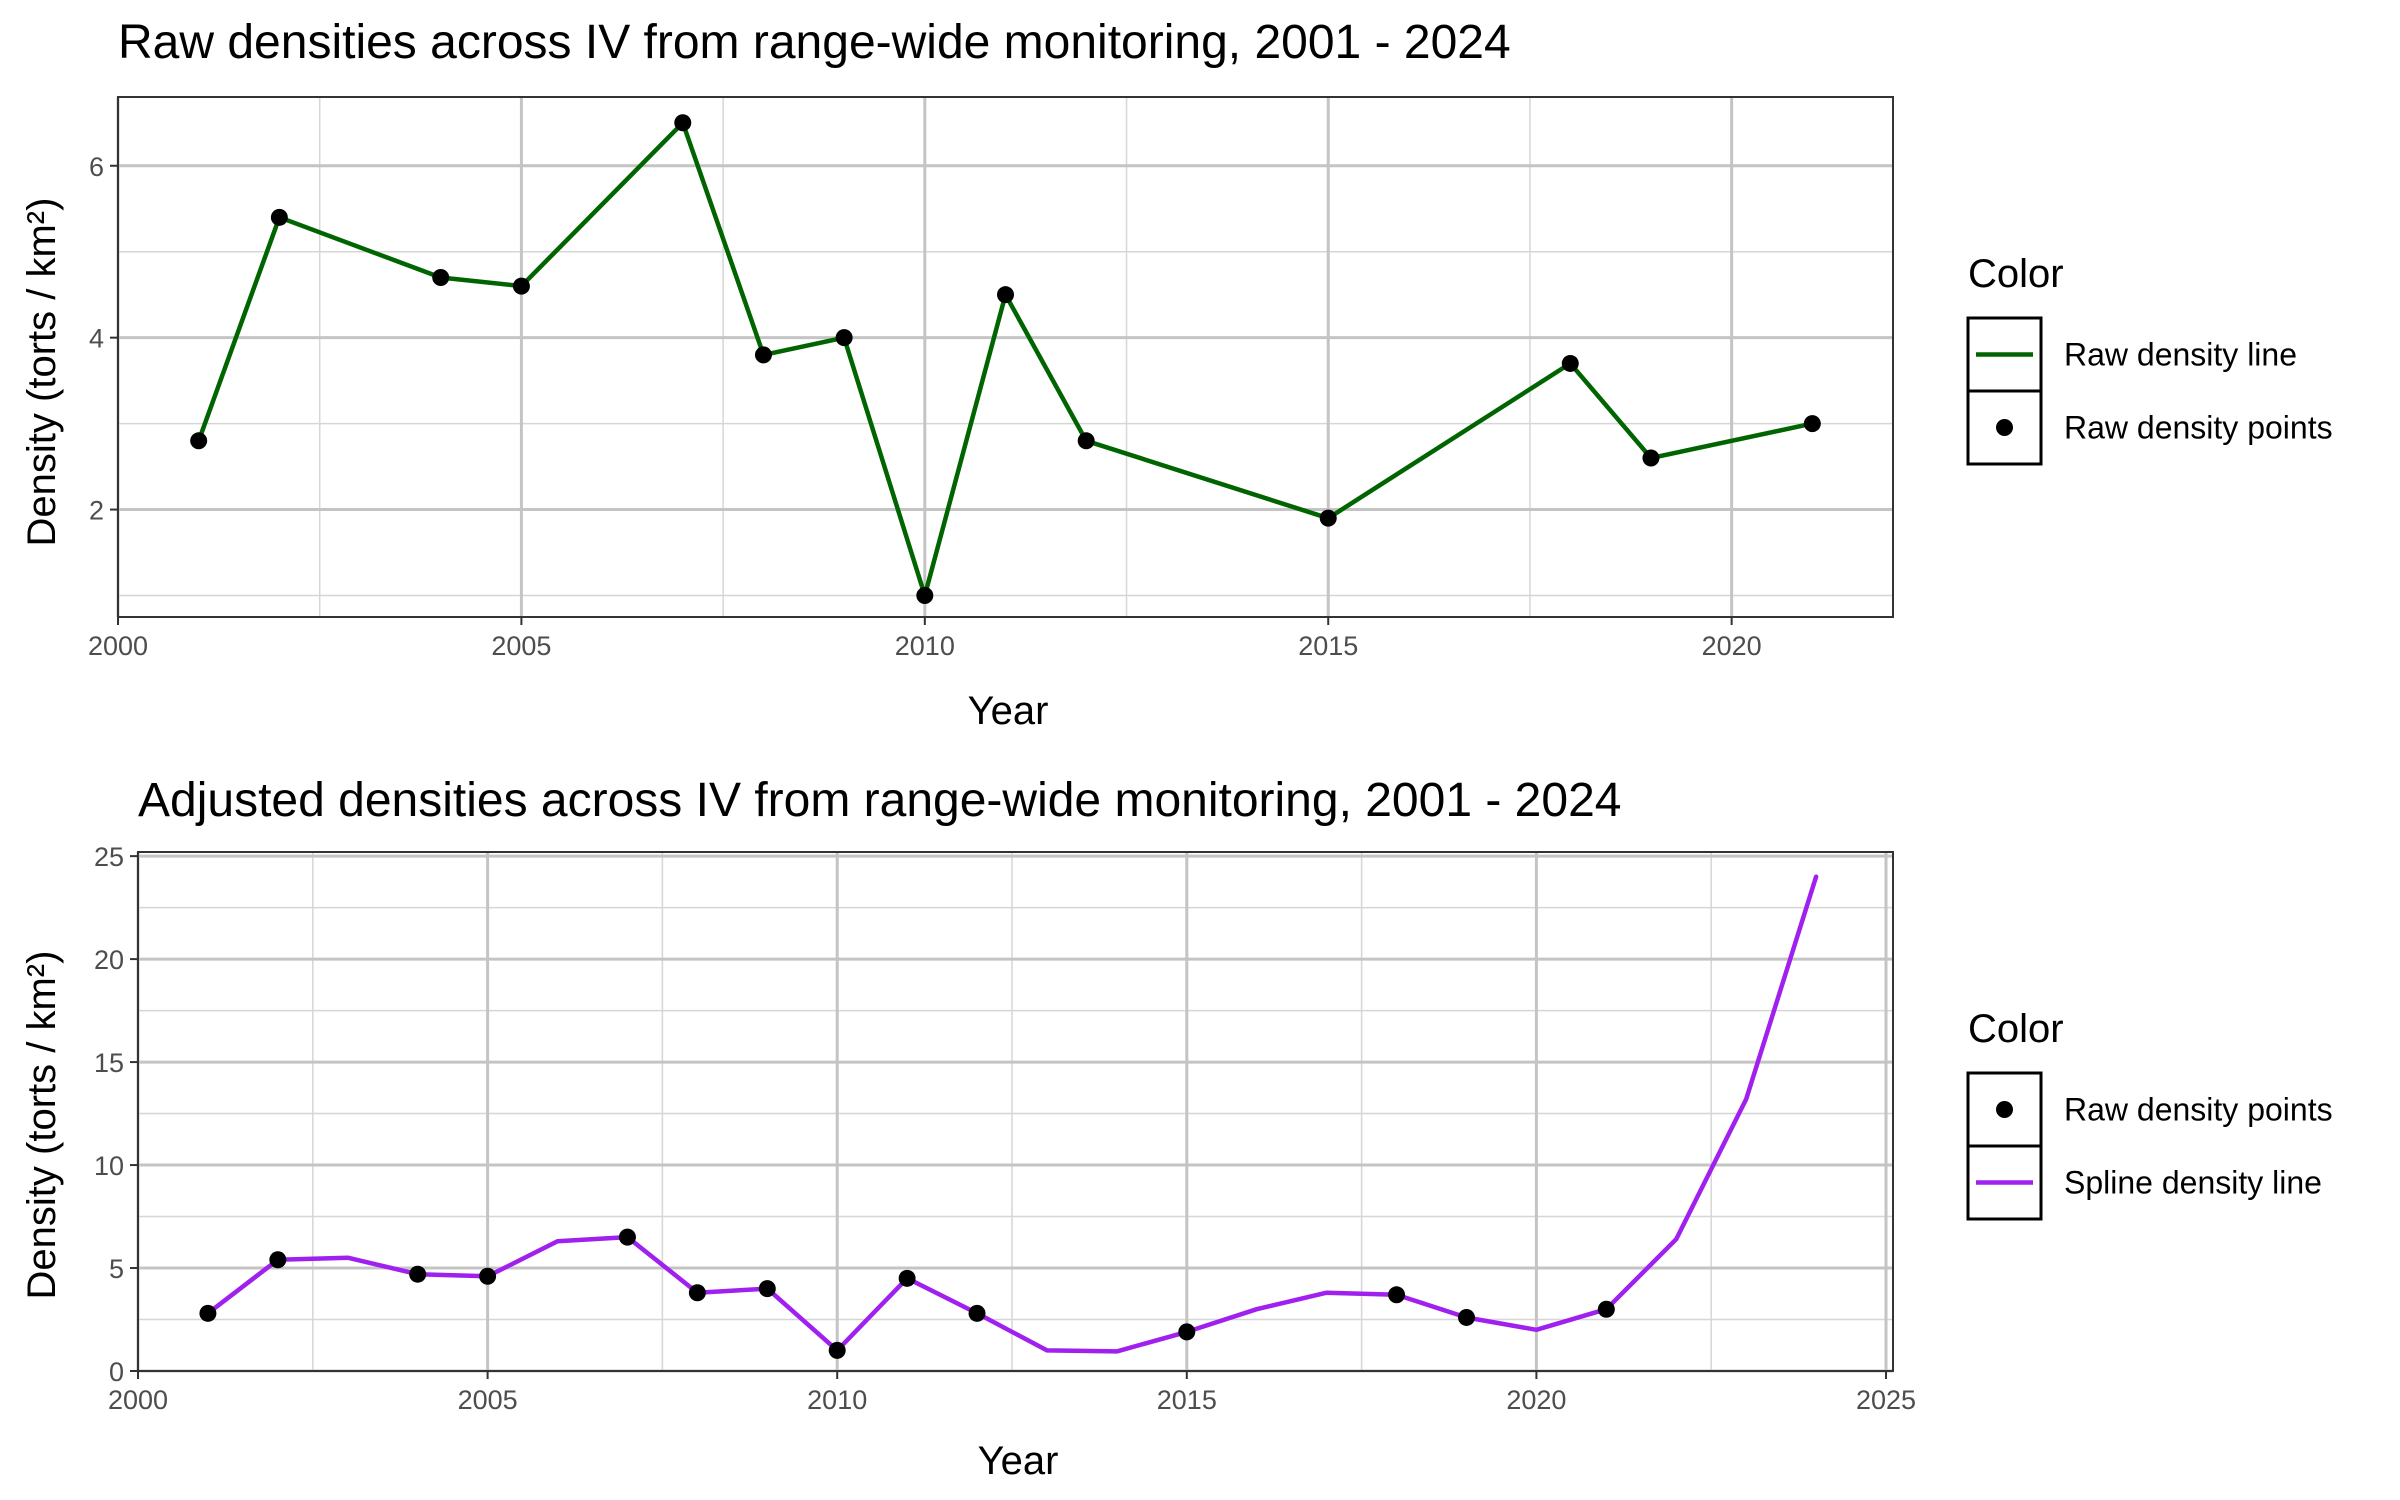  Describe the element at coordinates (109, 1063) in the screenshot. I see `y-tick-label: 15` at that location.